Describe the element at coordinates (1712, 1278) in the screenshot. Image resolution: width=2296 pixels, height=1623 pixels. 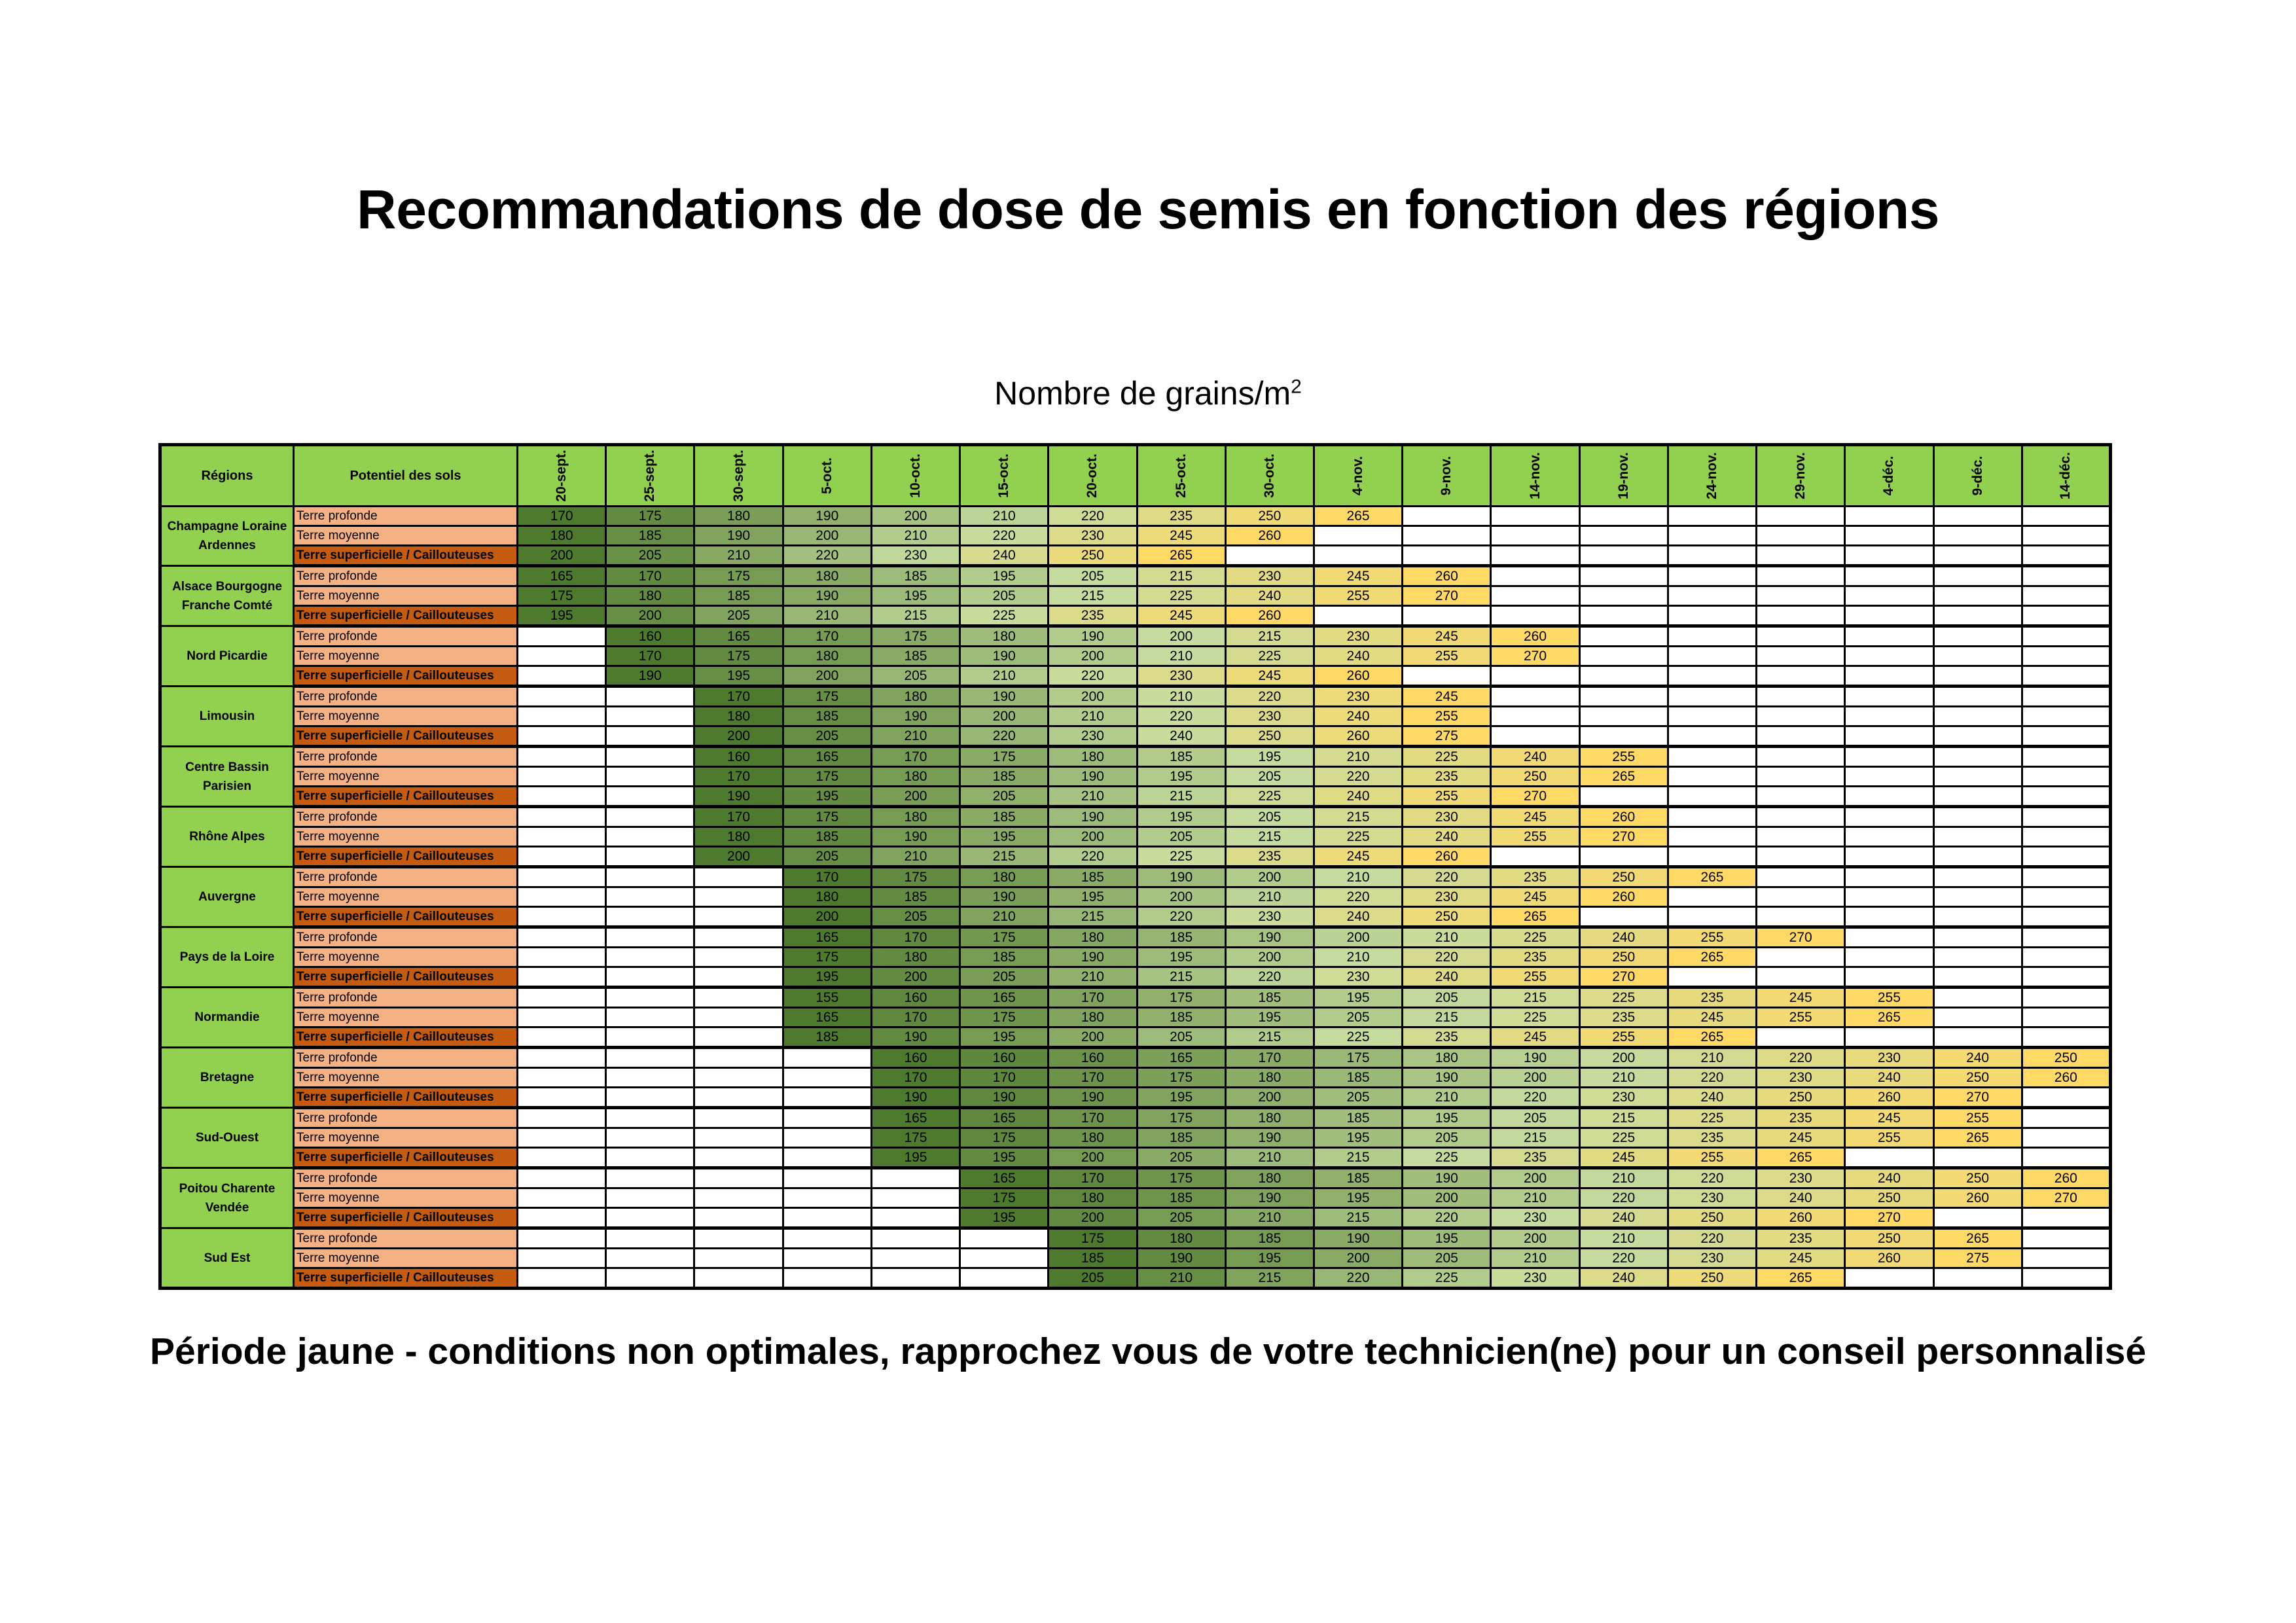
I see `dose-cell: 250` at that location.